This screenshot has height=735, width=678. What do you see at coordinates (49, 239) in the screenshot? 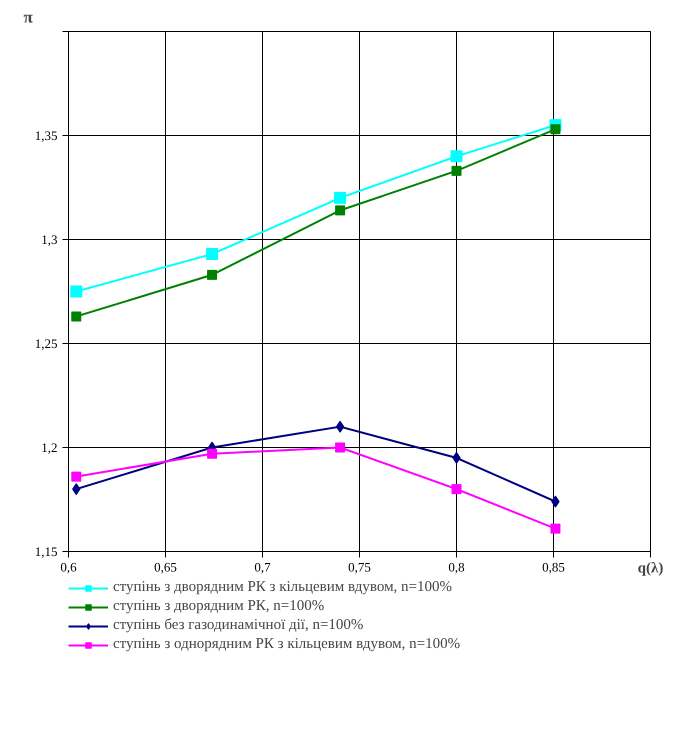
I see `y-tick-label: 1,3` at bounding box center [49, 239].